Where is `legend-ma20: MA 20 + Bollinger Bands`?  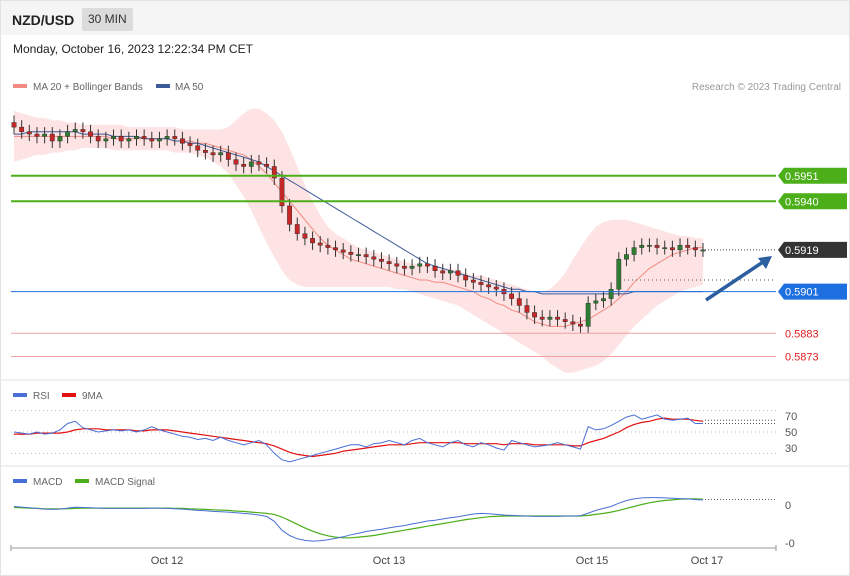
legend-ma20: MA 20 + Bollinger Bands is located at coordinates (88, 87).